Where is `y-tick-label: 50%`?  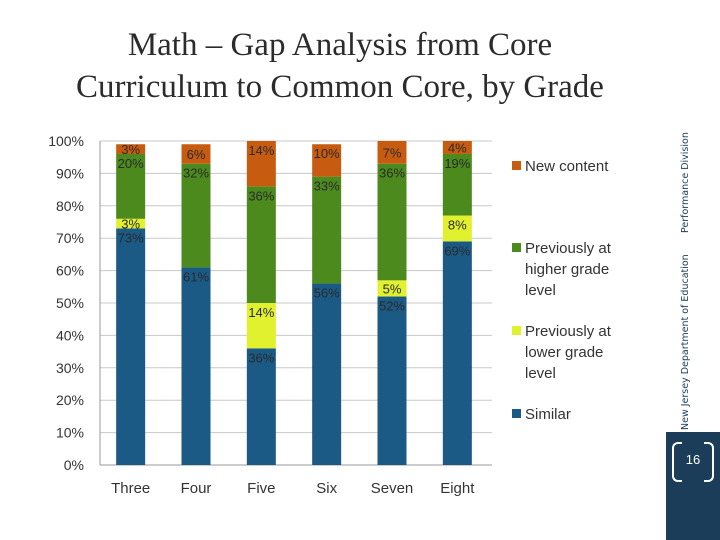 y-tick-label: 50% is located at coordinates (70, 303).